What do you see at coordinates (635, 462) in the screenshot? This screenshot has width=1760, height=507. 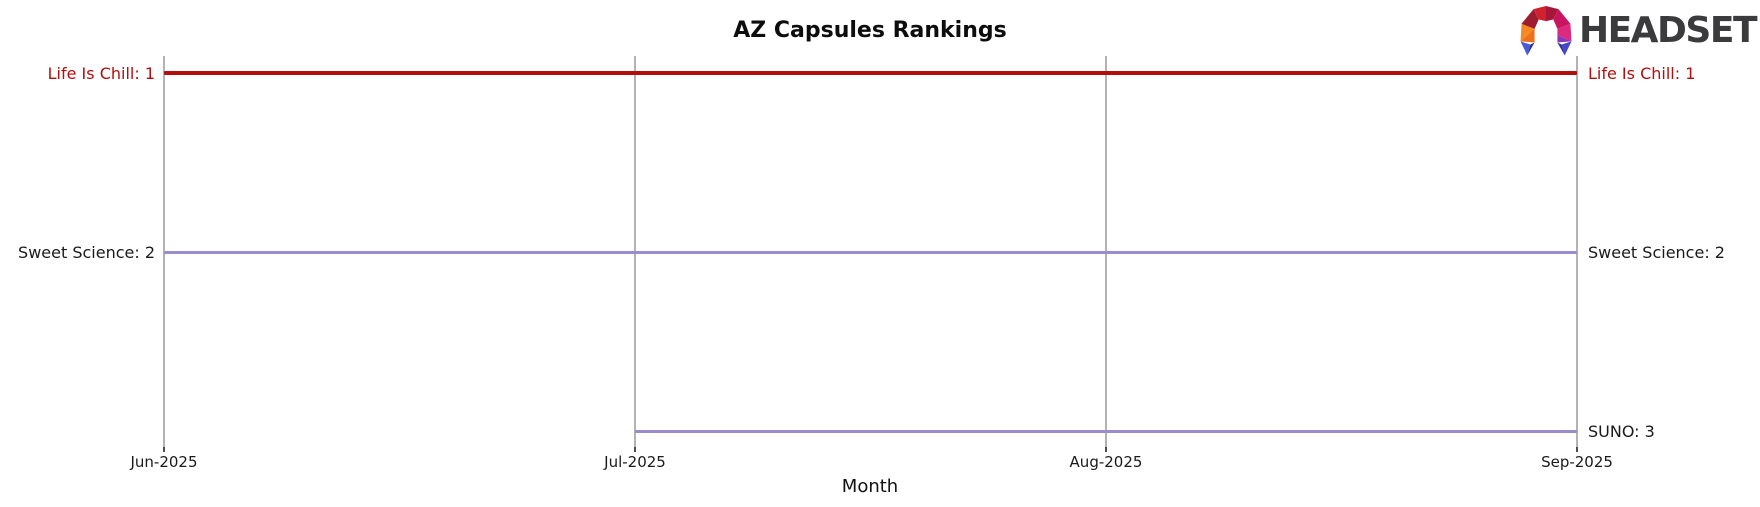 I see `x-tick-label: Jul-2025` at bounding box center [635, 462].